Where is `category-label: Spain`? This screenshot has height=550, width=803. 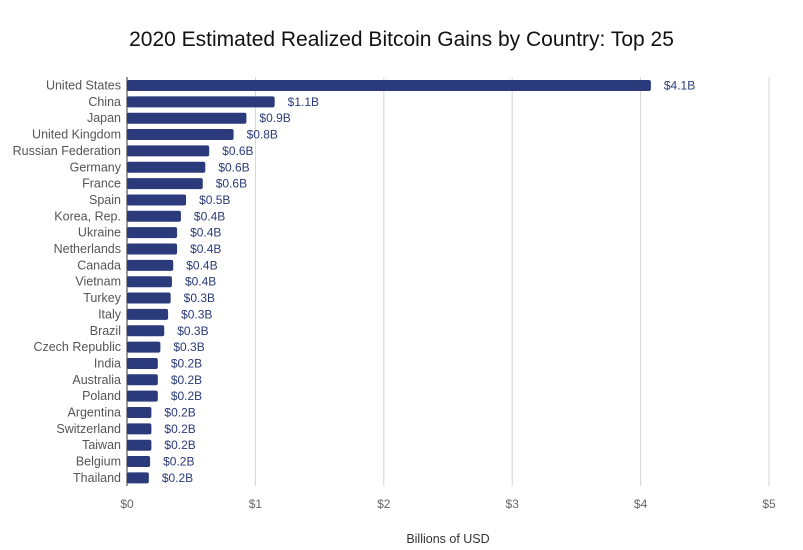
category-label: Spain is located at coordinates (105, 200).